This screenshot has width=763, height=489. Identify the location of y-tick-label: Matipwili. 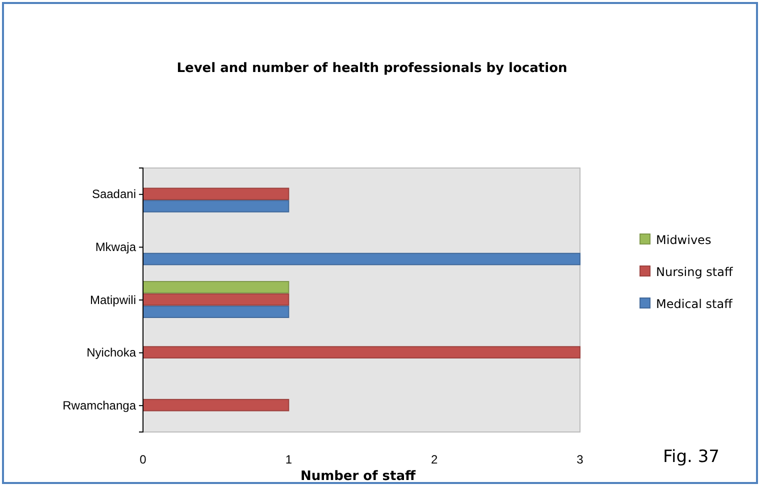
(113, 299).